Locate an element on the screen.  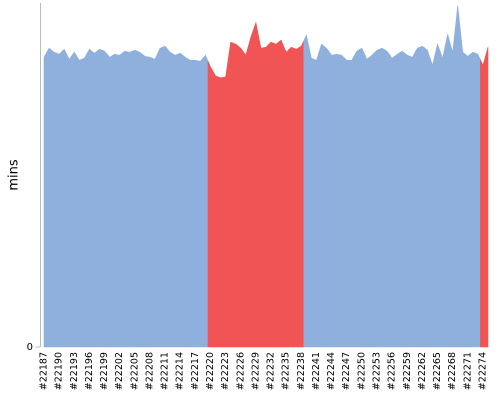
x-tick-label: #22202 is located at coordinates (119, 371).